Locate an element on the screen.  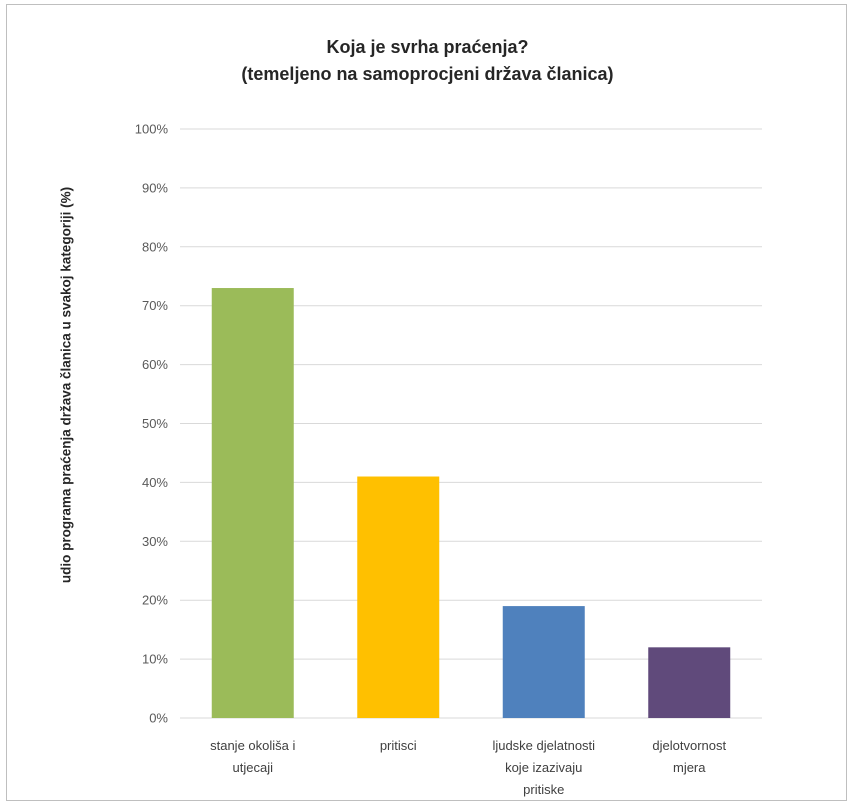
y-tick-label: 0% is located at coordinates (158, 718).